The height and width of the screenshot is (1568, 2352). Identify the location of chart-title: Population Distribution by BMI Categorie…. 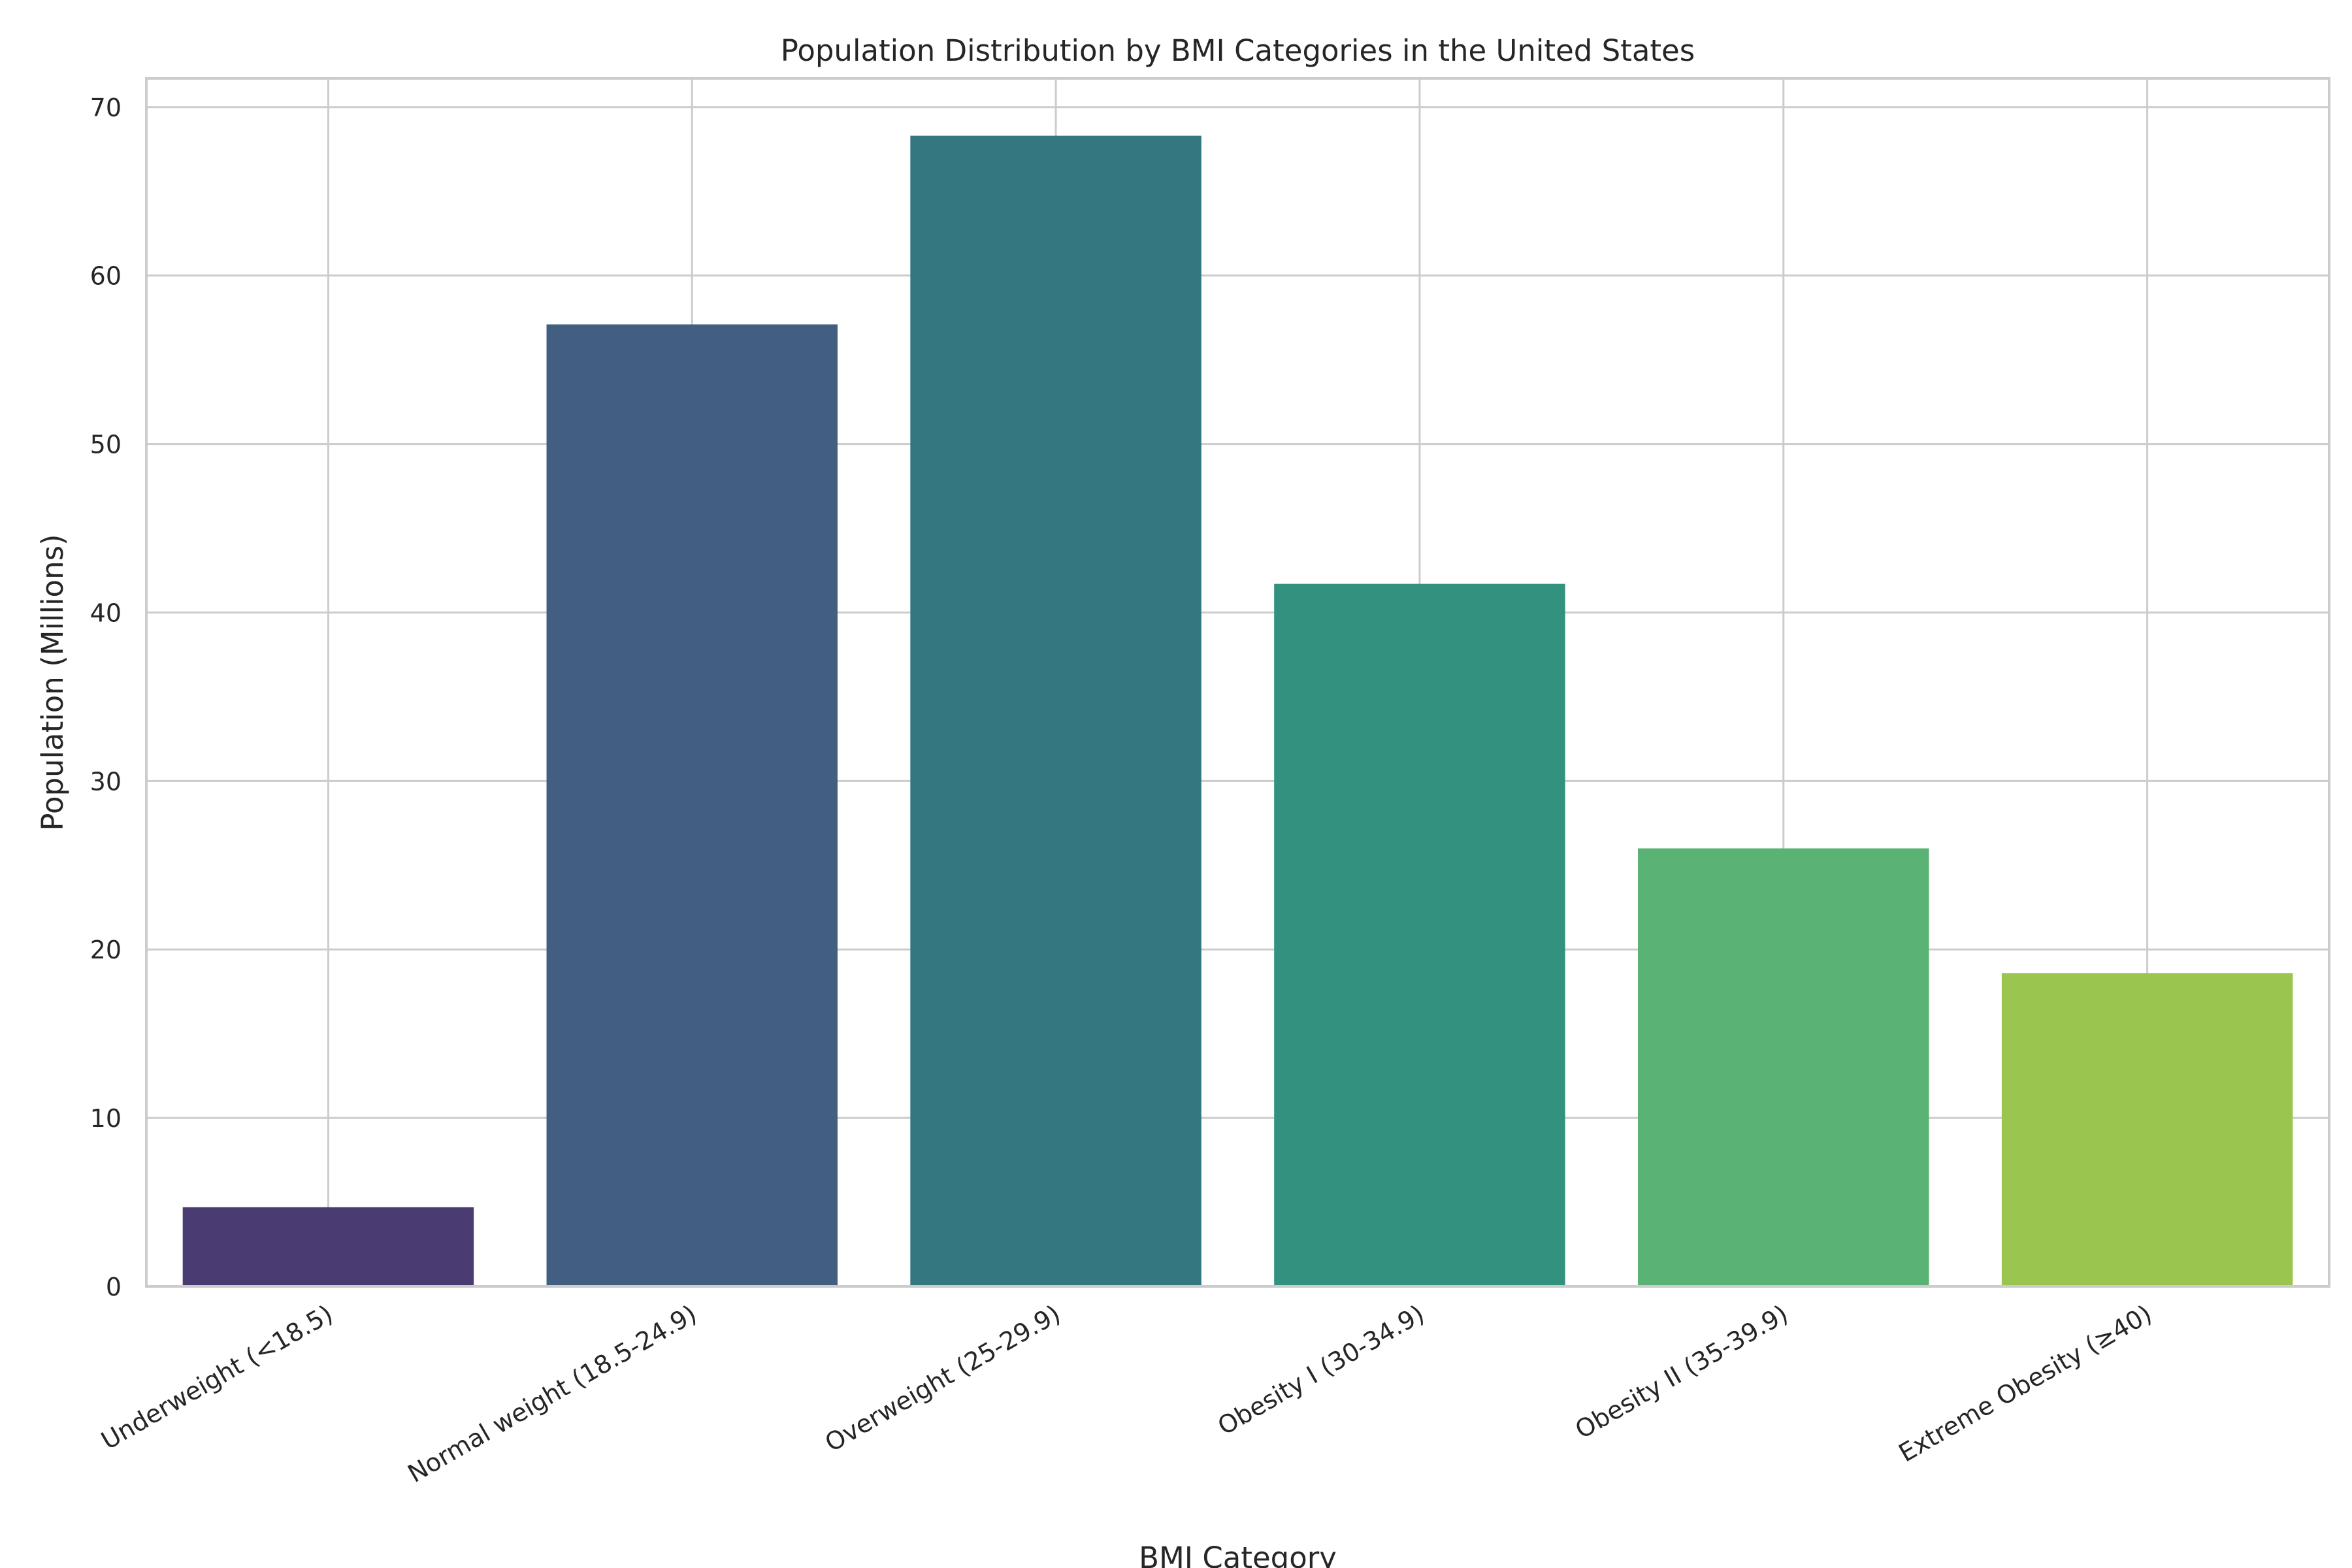
(1238, 50).